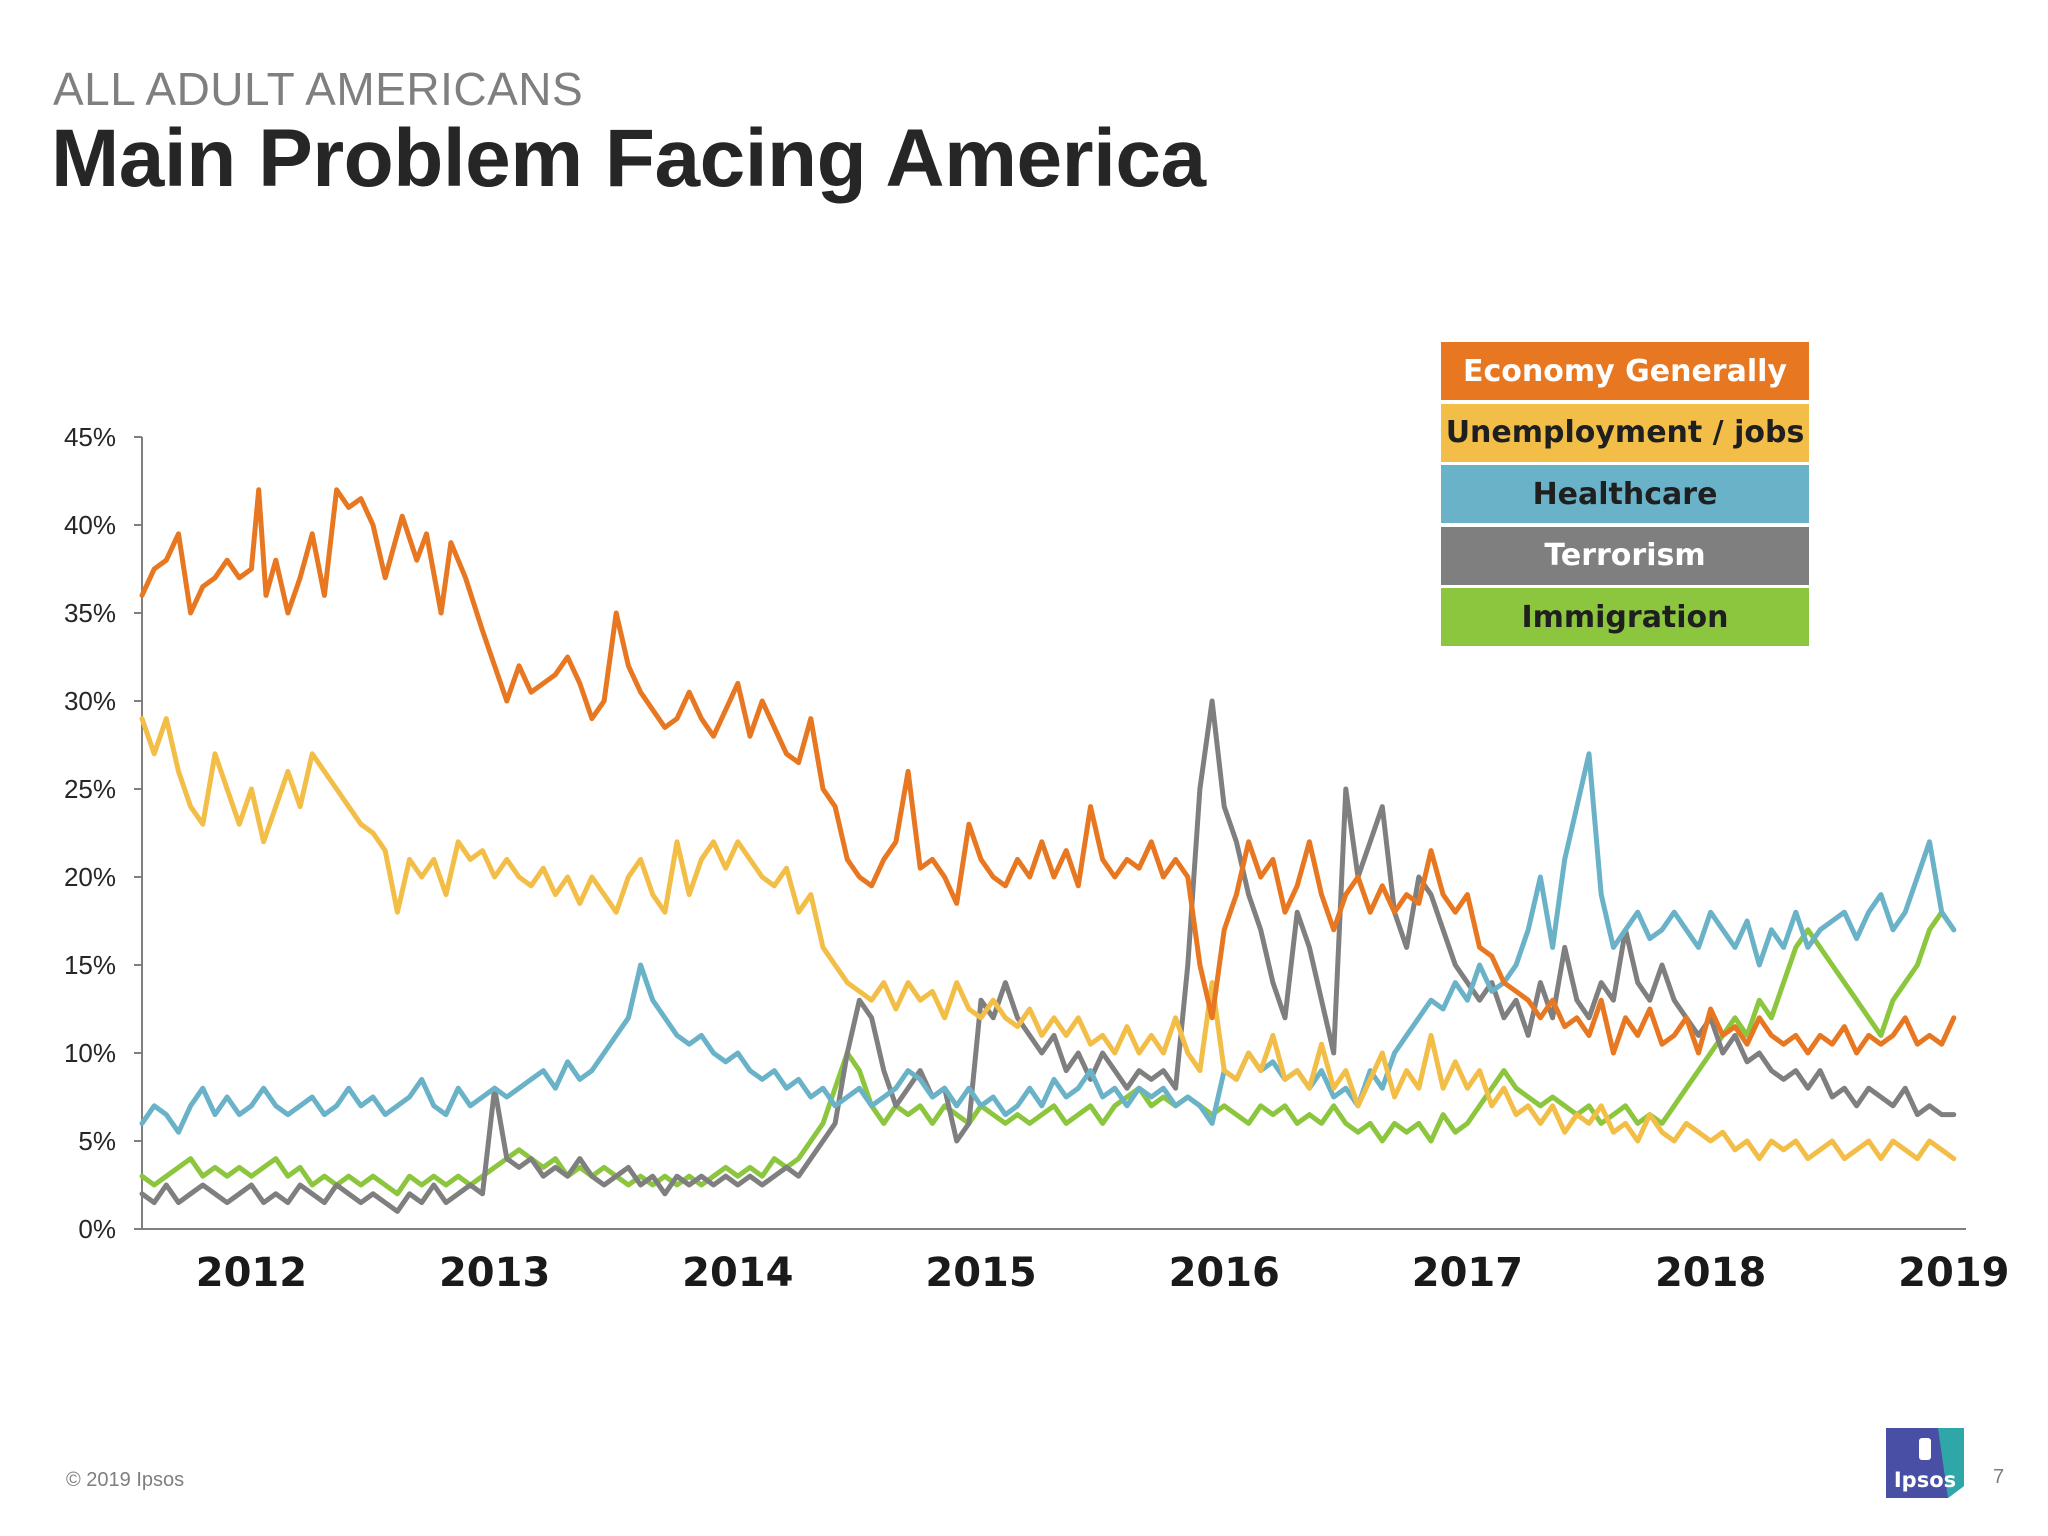  Describe the element at coordinates (1467, 1273) in the screenshot. I see `x-tick-label: 2017` at that location.